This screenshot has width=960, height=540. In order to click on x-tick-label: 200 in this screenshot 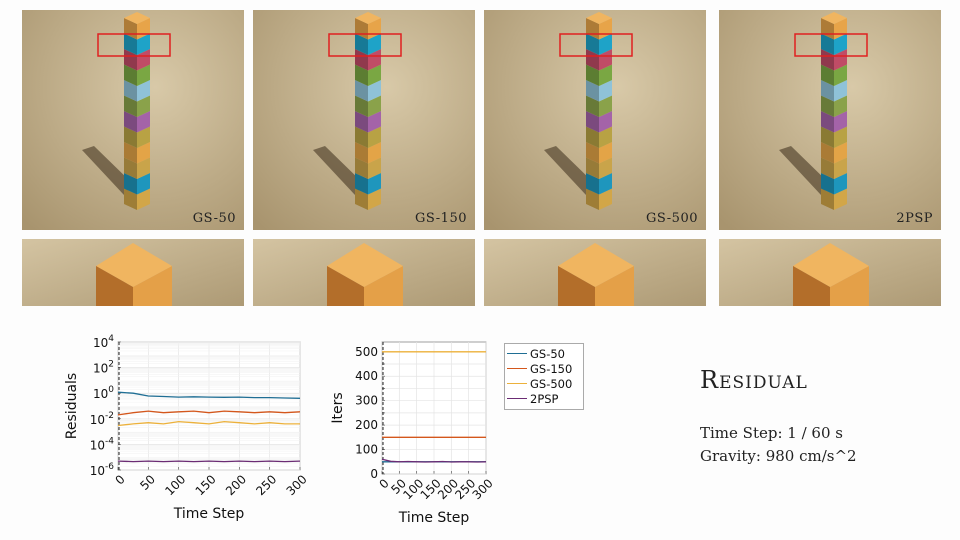, I will do `click(236, 485)`.